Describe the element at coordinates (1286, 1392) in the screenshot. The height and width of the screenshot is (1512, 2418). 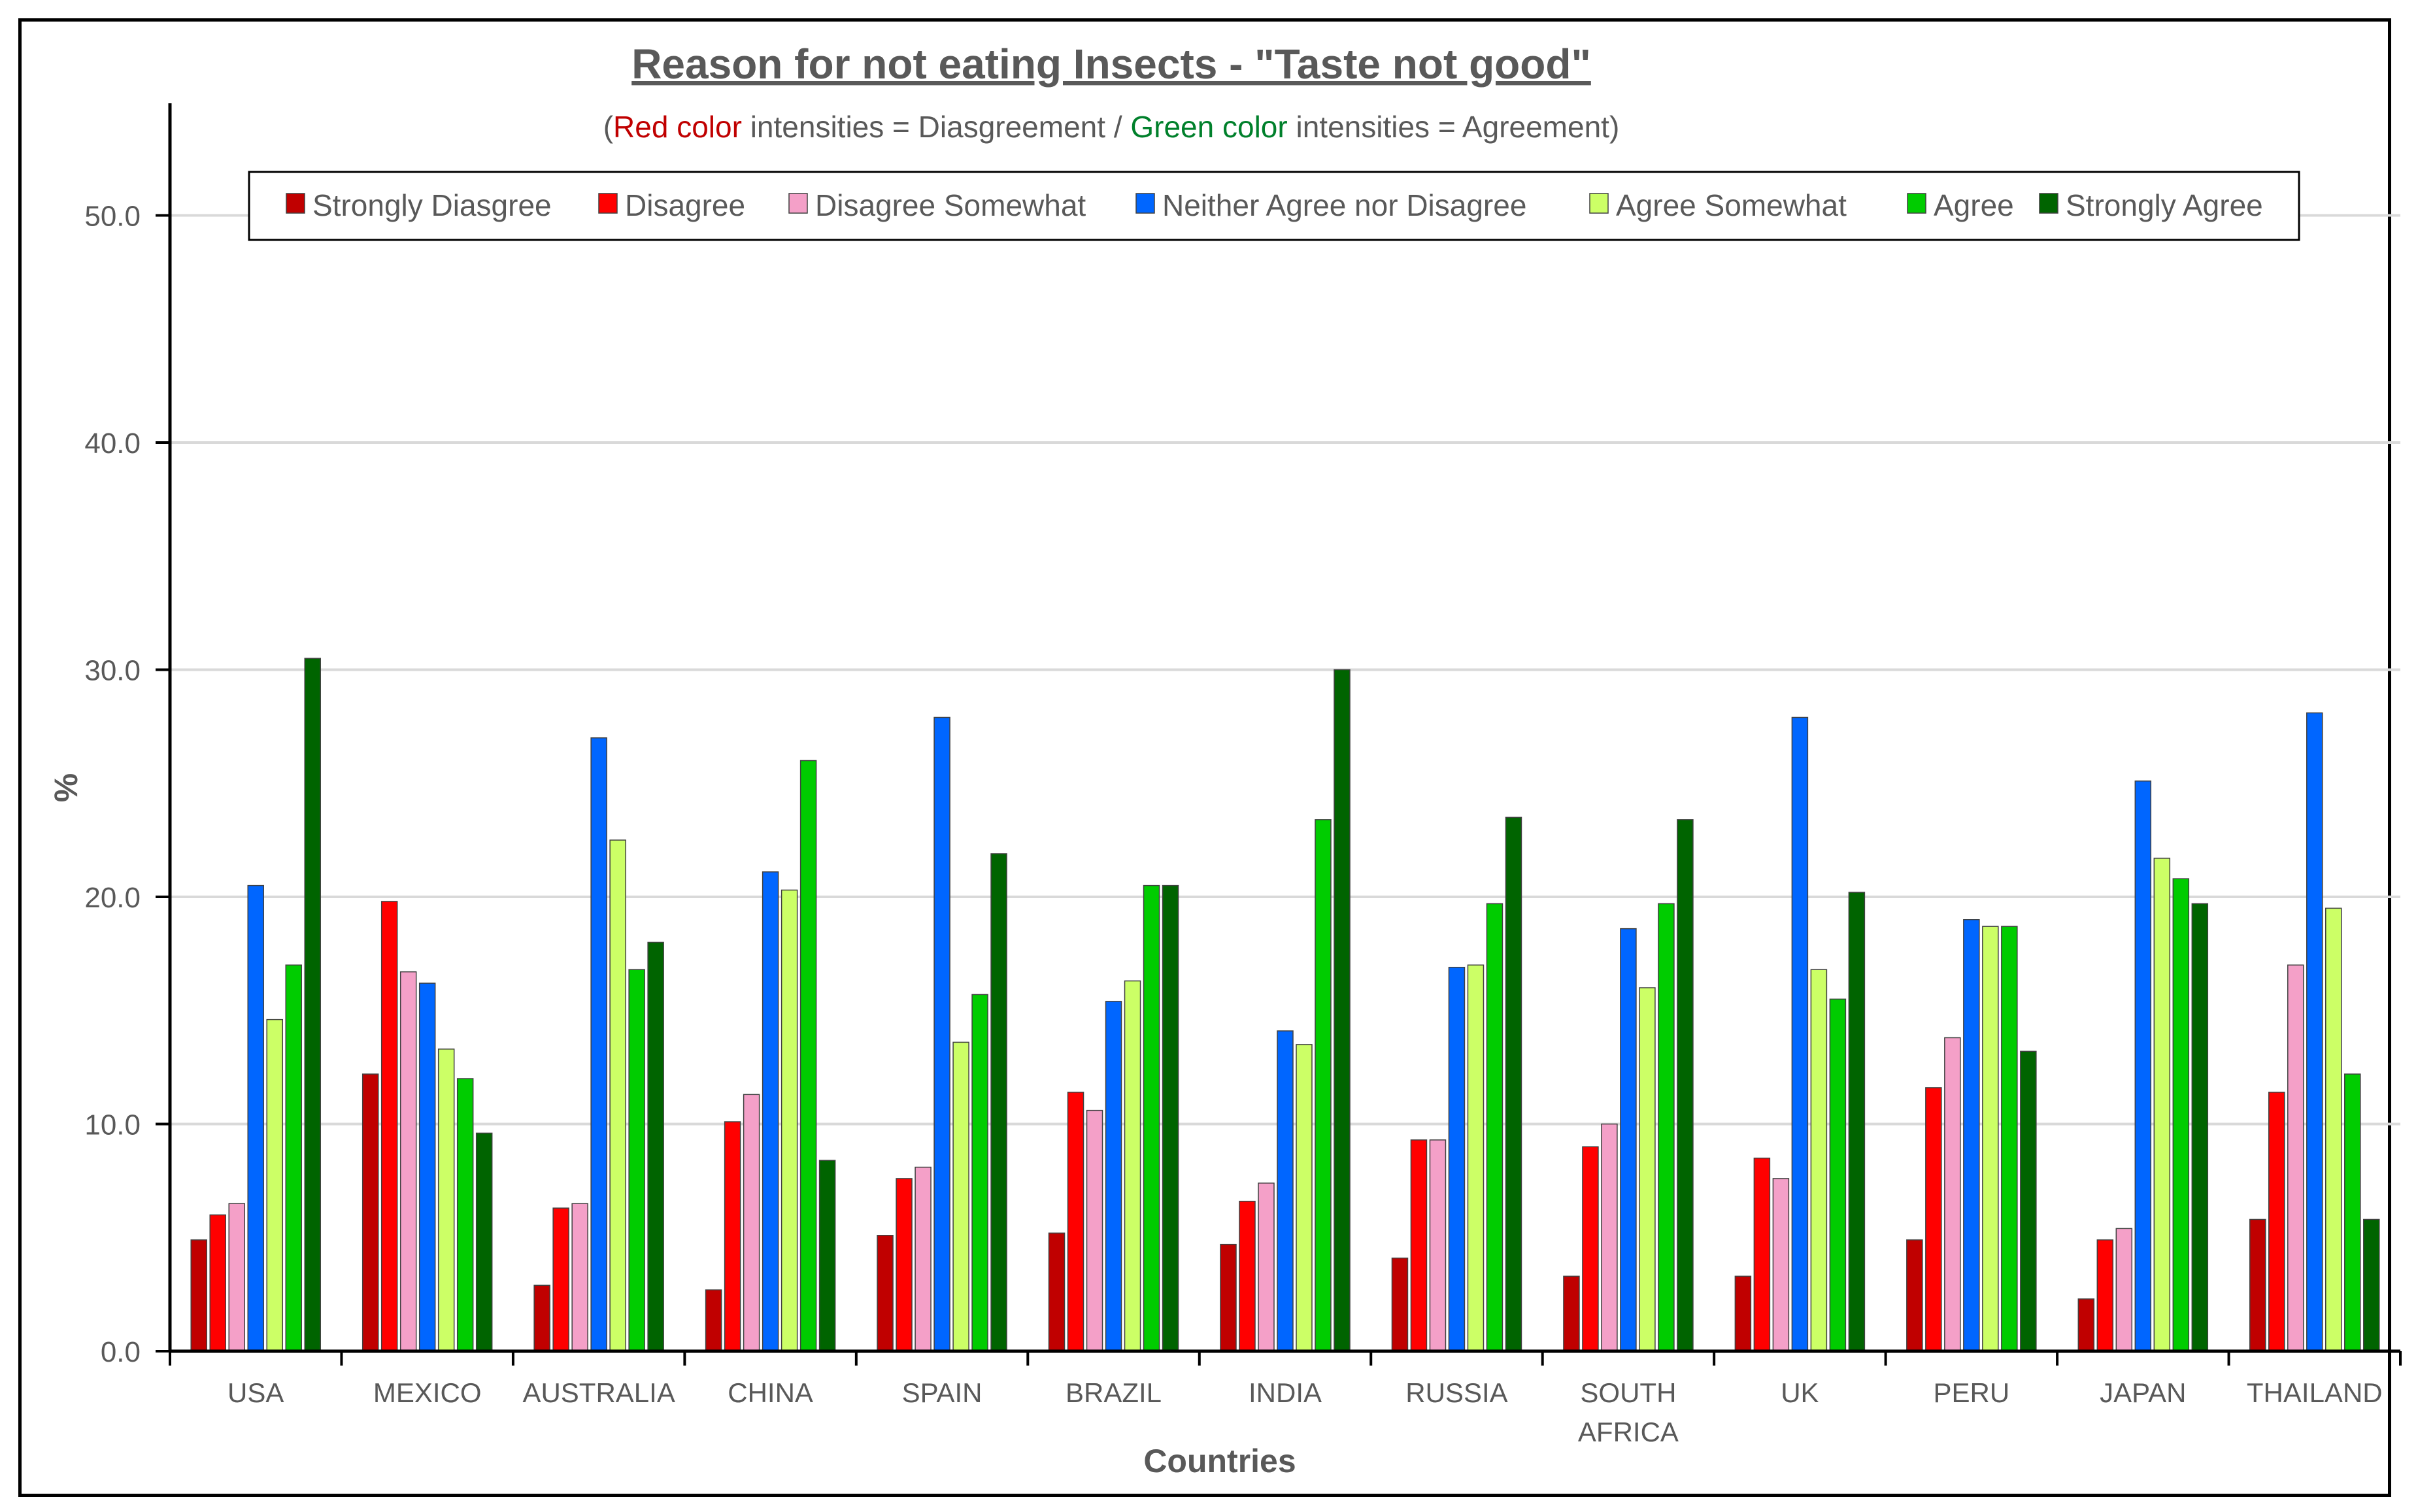
I see `x-tick-label: INDIA` at that location.